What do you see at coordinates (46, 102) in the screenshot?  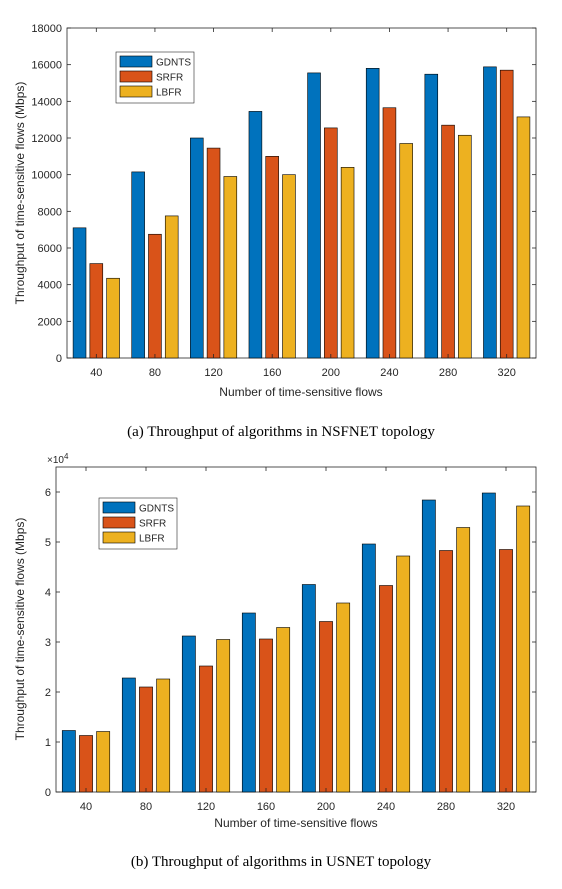 I see `y-tick-label: 14000` at bounding box center [46, 102].